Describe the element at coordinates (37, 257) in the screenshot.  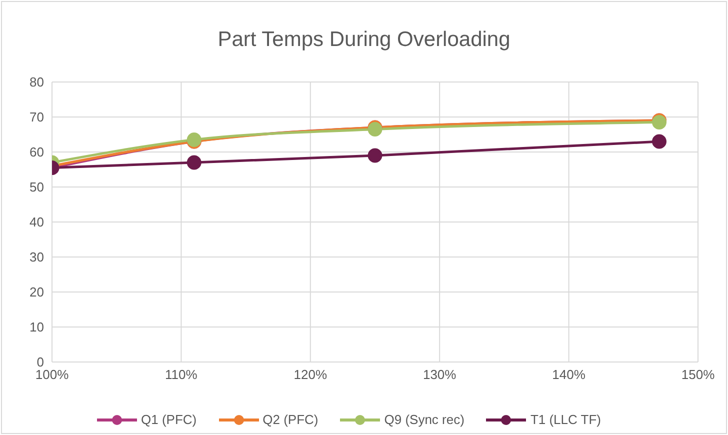
I see `y-tick-label: 30` at that location.